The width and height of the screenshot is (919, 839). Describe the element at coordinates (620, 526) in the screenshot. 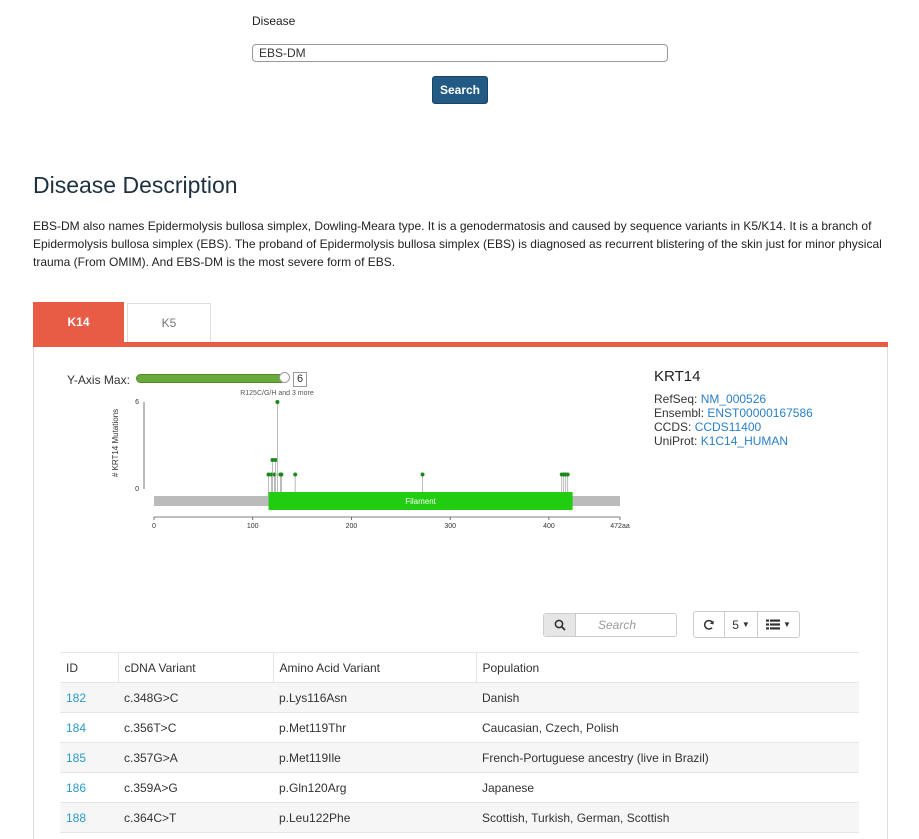

I see `x-tick-label: 472aa` at that location.